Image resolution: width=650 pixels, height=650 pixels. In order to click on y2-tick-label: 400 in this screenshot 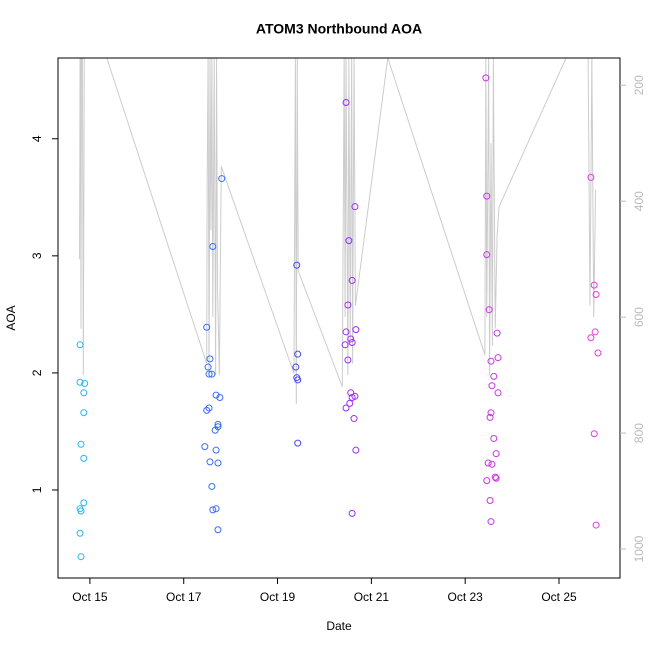, I will do `click(639, 201)`.